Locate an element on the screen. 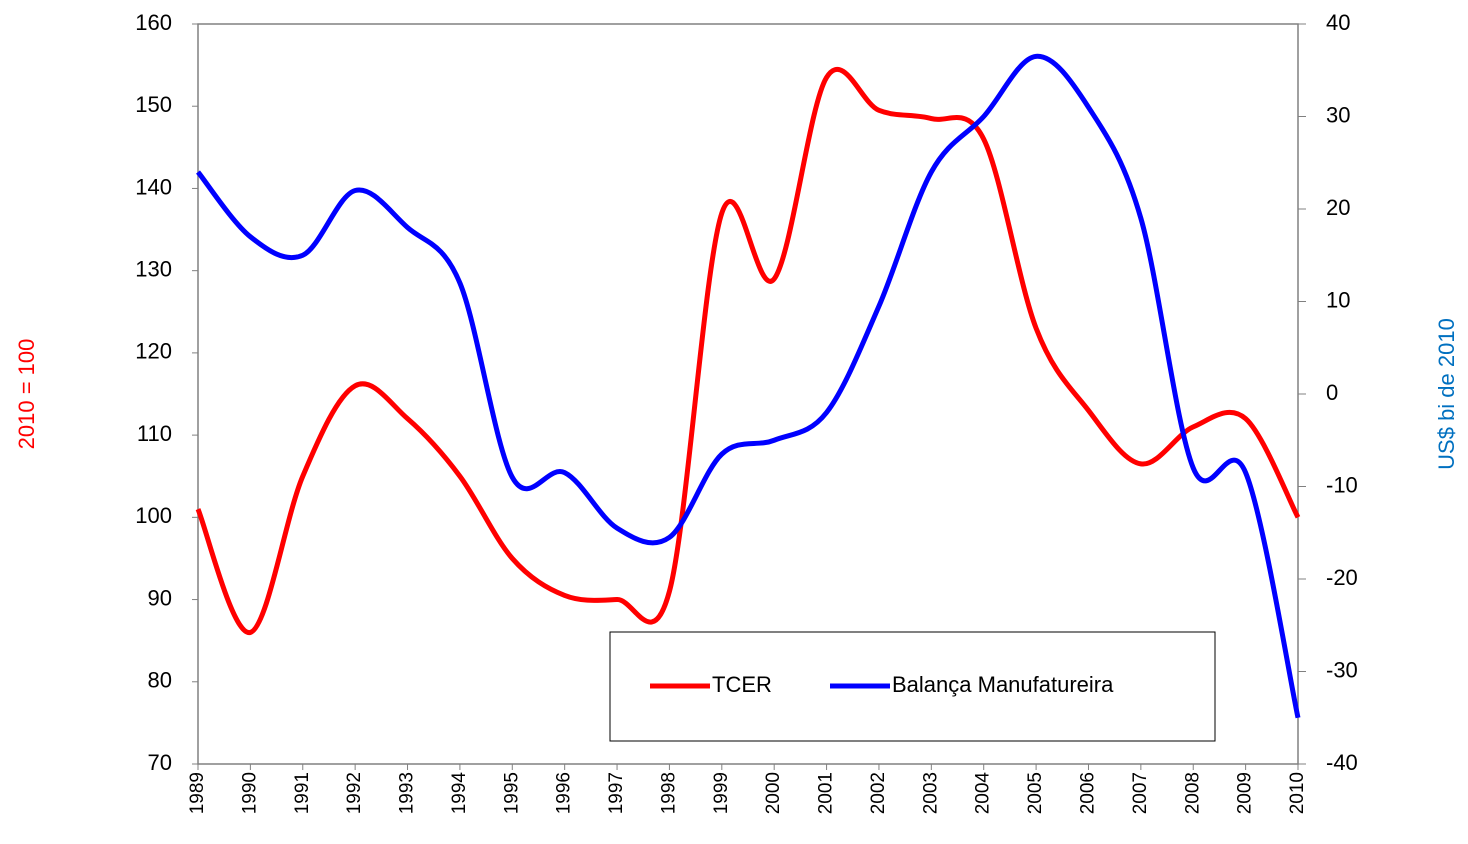 This screenshot has width=1468, height=844. y-tick-label: 100 is located at coordinates (153, 515).